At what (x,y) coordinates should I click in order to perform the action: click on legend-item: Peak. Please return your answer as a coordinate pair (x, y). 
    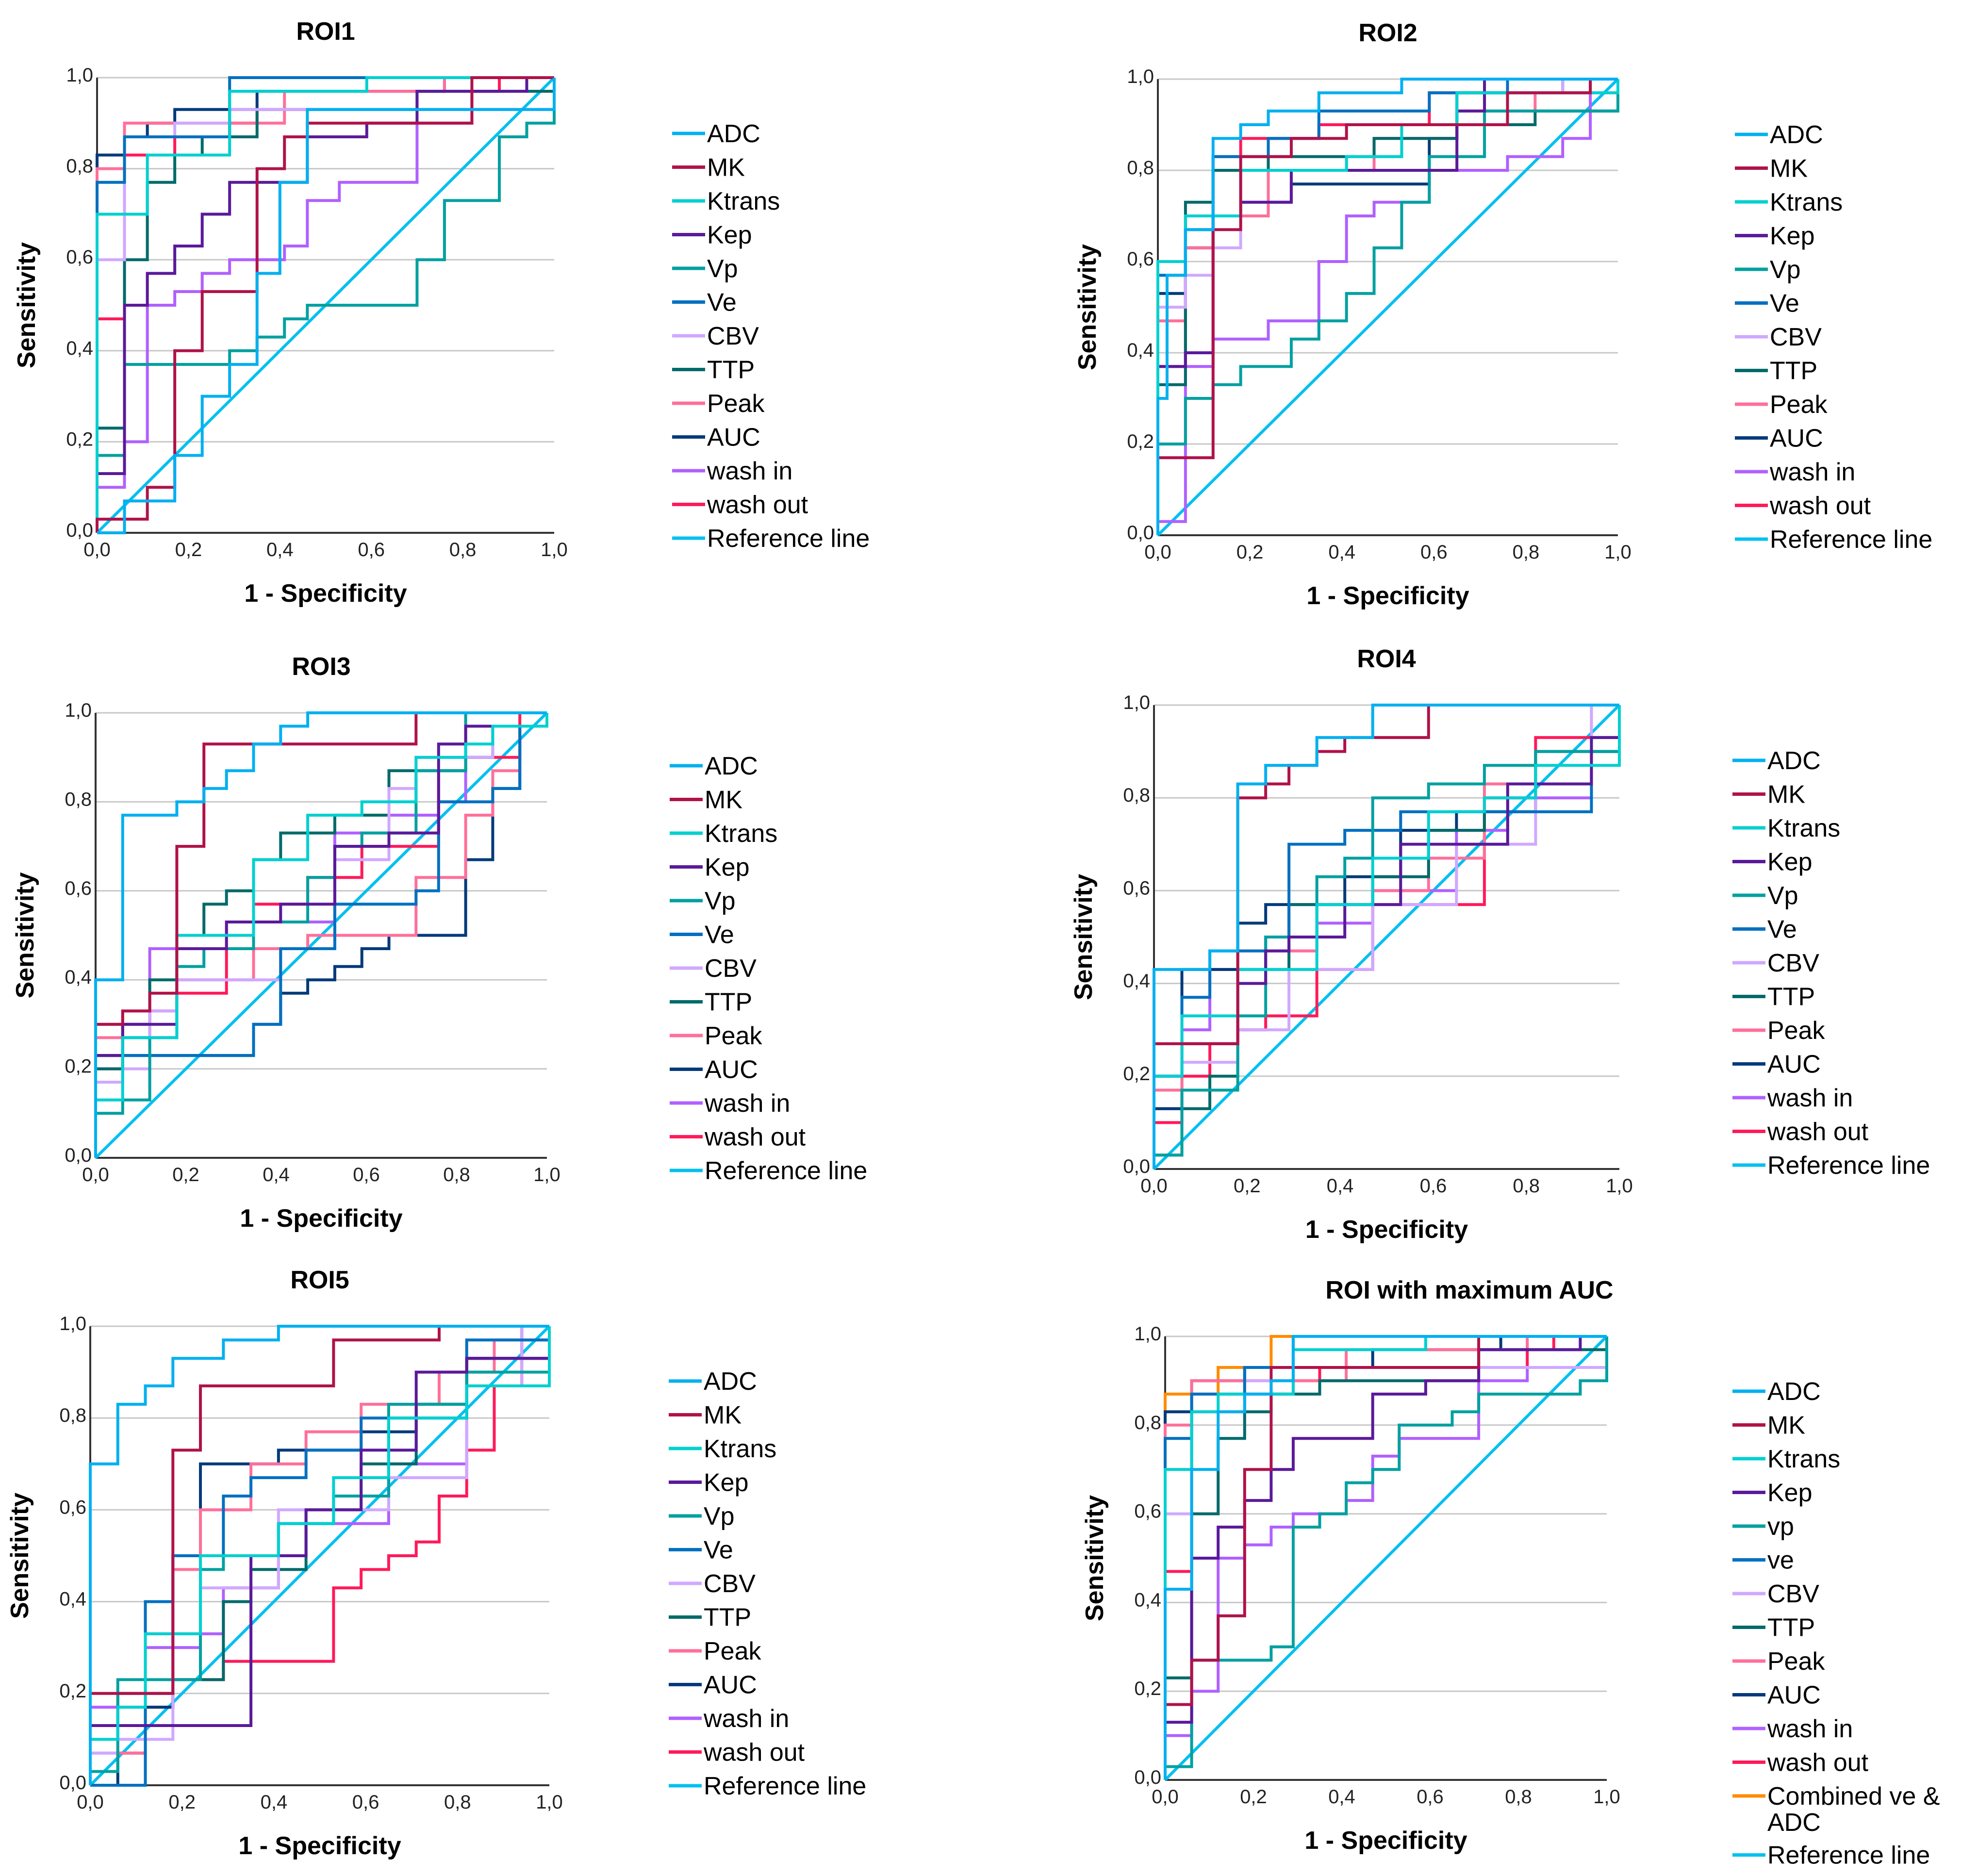
    Looking at the image, I should click on (717, 1036).